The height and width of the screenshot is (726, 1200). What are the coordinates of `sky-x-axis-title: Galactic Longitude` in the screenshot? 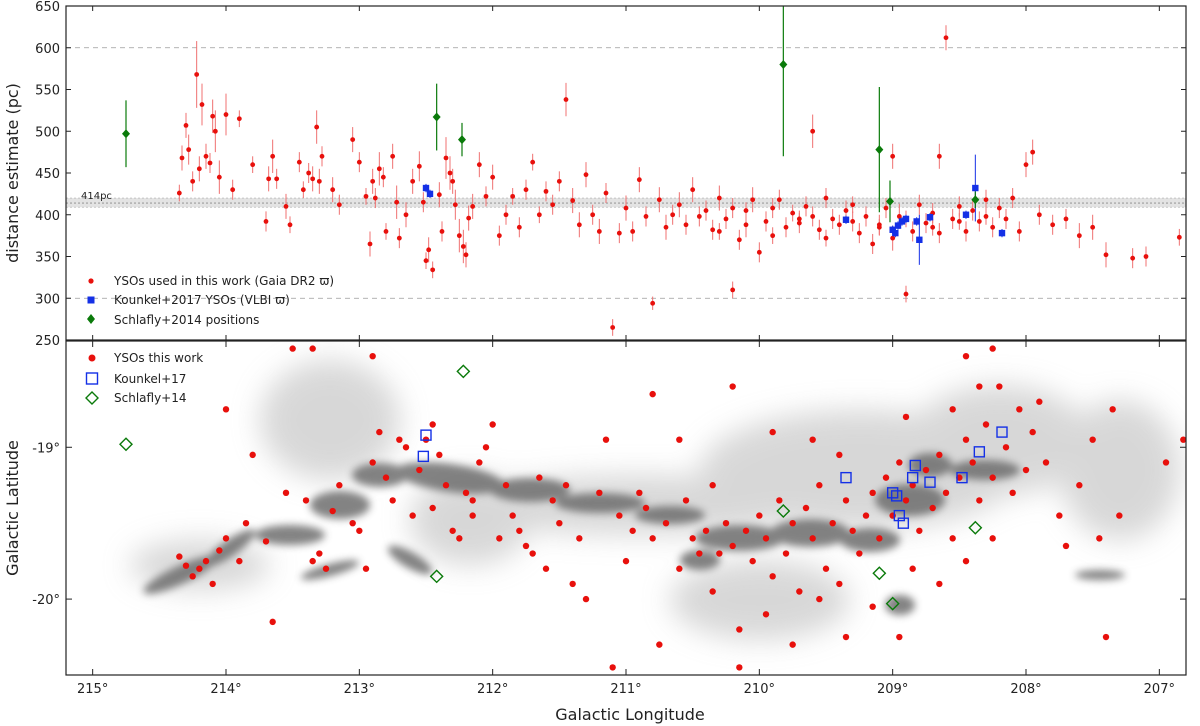 It's located at (629, 714).